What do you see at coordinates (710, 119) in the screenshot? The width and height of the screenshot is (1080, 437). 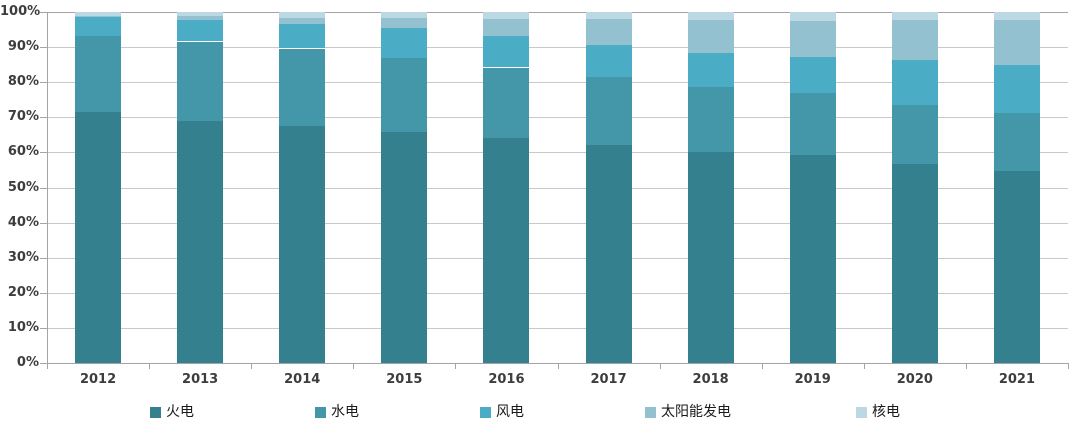 I see `bar-2018-segment-hydro` at bounding box center [710, 119].